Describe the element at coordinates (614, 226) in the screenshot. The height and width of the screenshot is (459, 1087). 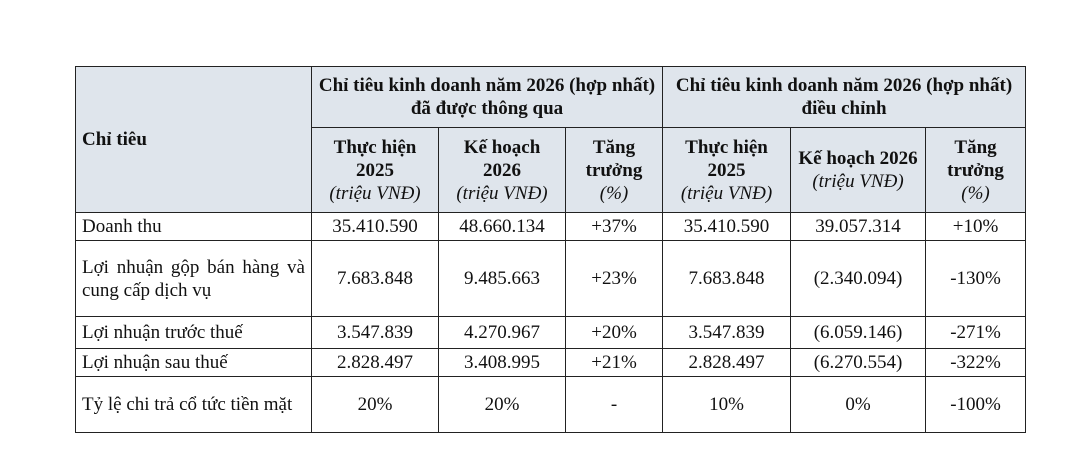
I see `cell: +37%` at that location.